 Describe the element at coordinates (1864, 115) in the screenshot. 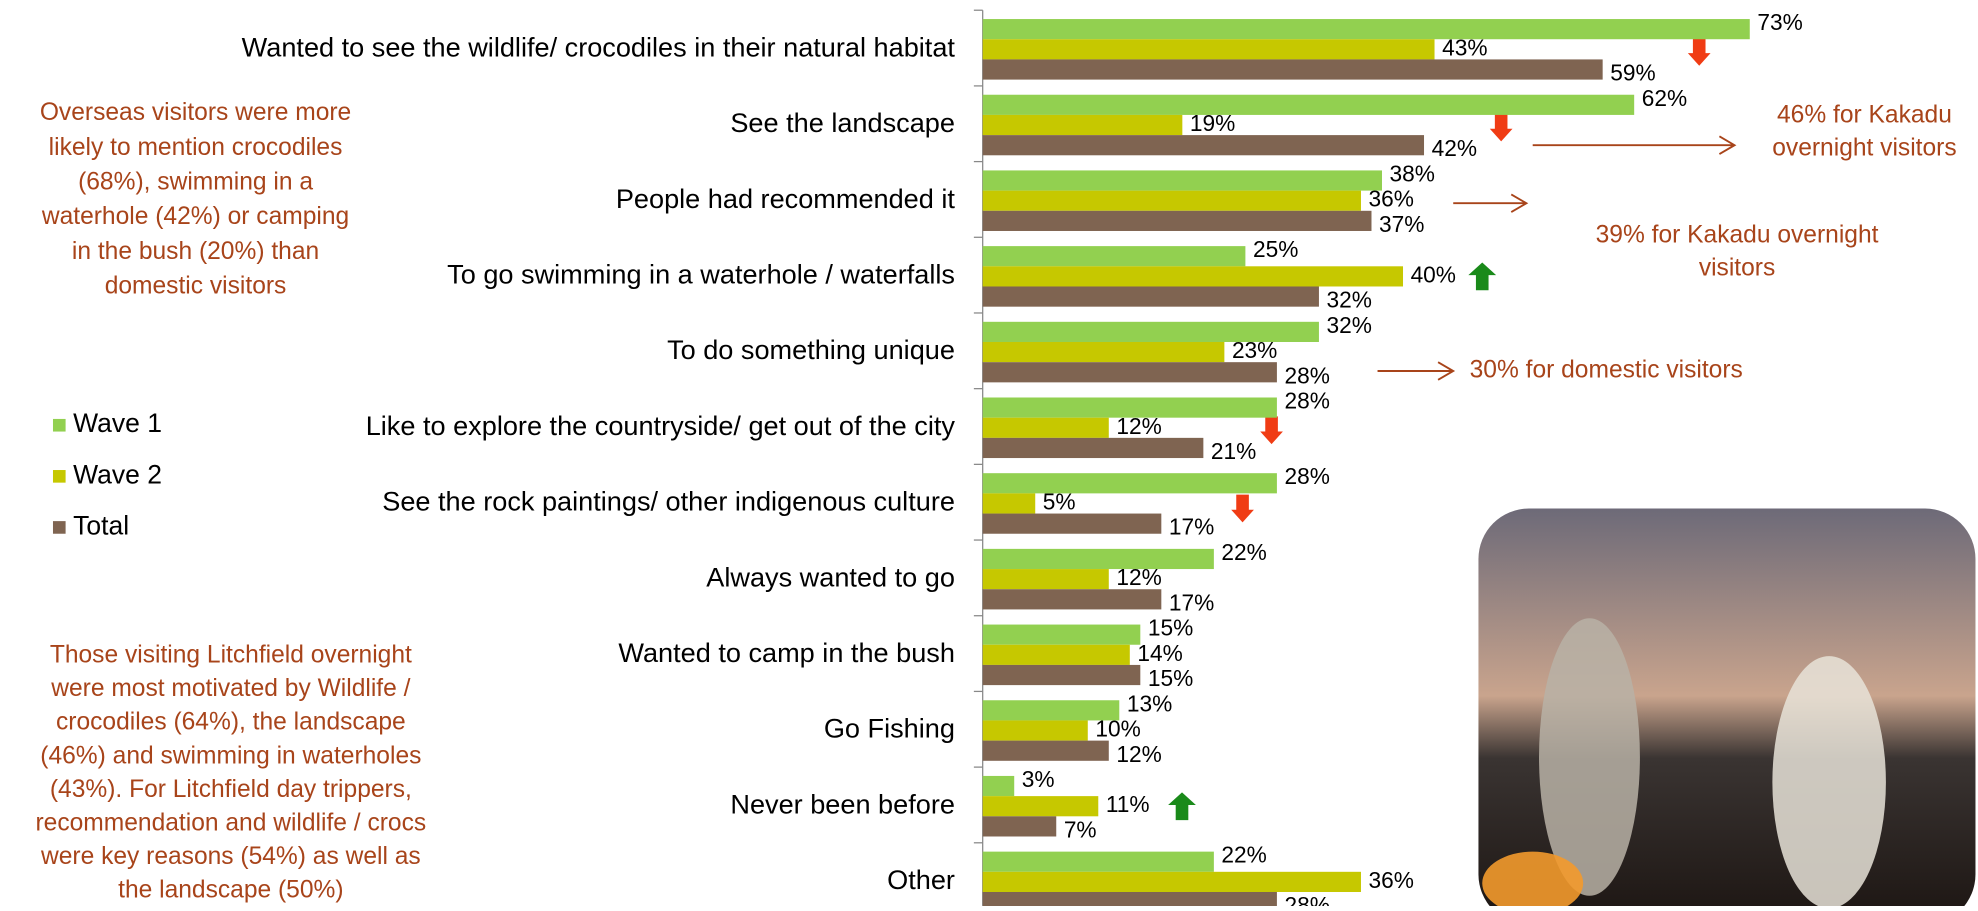

I see `annotation: 46% for Kakadu` at that location.